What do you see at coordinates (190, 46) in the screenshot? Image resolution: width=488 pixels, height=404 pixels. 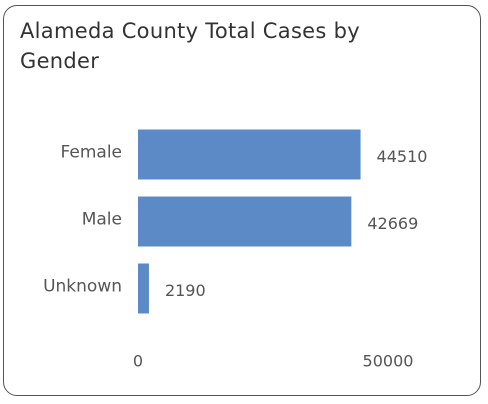 I see `chart-title: Alameda County Total Cases by Gender` at bounding box center [190, 46].